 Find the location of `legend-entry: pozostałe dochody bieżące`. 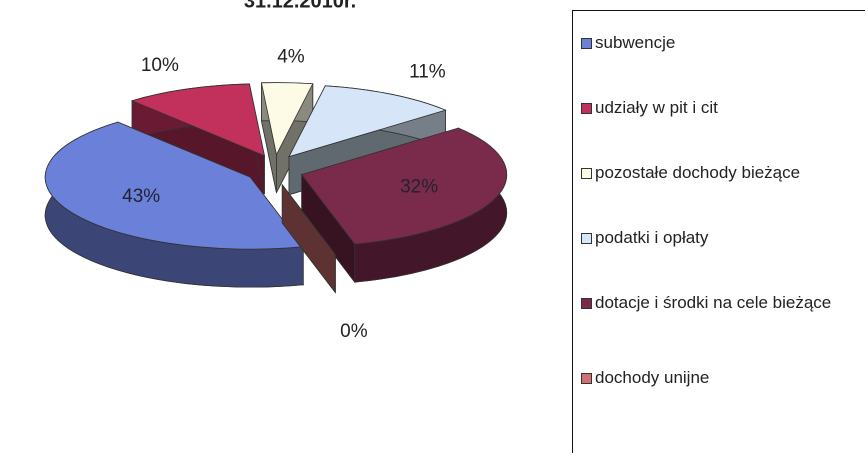

legend-entry: pozostałe dochody bieżące is located at coordinates (721, 173).